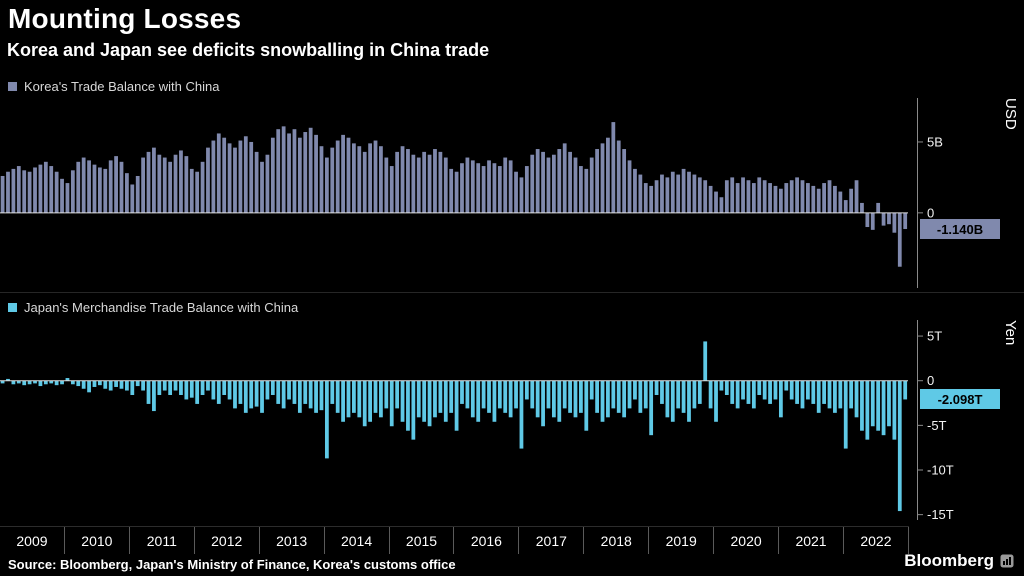  What do you see at coordinates (1010, 333) in the screenshot?
I see `japan-axis-unit-label: Yen` at bounding box center [1010, 333].